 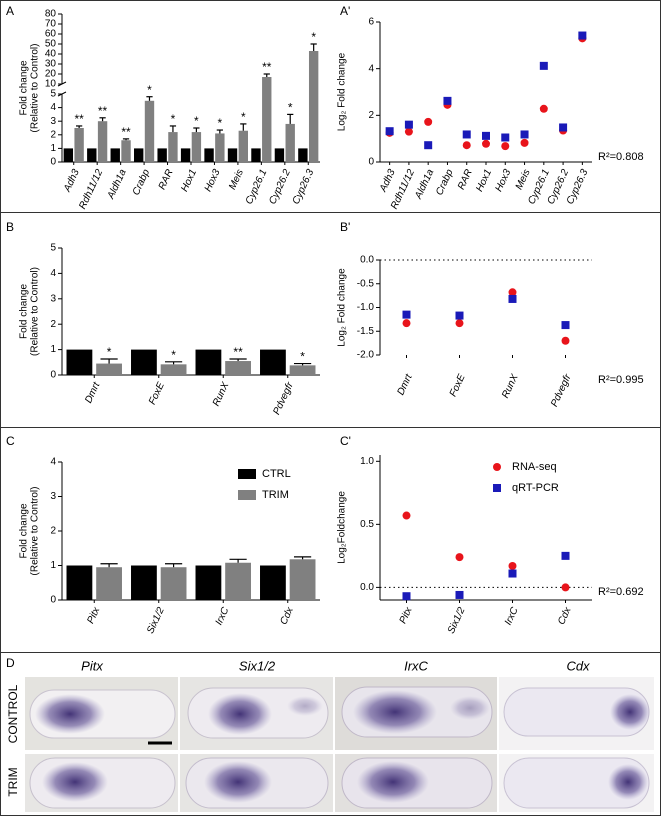 I want to click on y-tick-label: -0.5, so click(x=366, y=283).